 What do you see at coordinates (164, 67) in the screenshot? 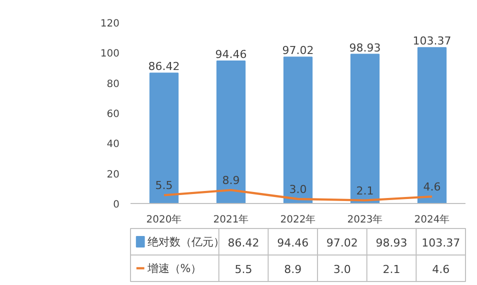
I see `data-label: 86.42` at bounding box center [164, 67].